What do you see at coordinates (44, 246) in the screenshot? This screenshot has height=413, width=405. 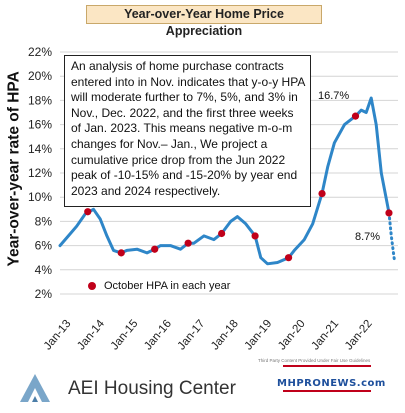 I see `y-tick-label: 6%` at bounding box center [44, 246].